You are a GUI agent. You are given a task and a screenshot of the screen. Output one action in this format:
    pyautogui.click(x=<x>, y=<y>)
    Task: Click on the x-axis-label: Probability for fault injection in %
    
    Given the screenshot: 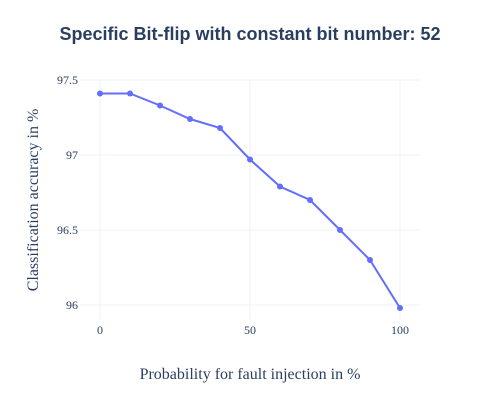 What is the action you would take?
    pyautogui.click(x=250, y=374)
    